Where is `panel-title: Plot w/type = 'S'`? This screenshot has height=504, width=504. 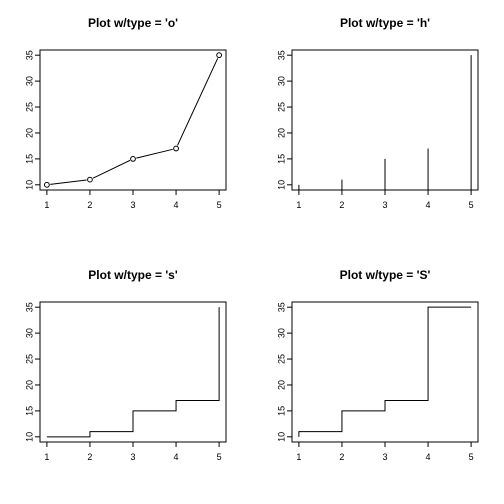
panel-title: Plot w/type = 'S' is located at coordinates (385, 275).